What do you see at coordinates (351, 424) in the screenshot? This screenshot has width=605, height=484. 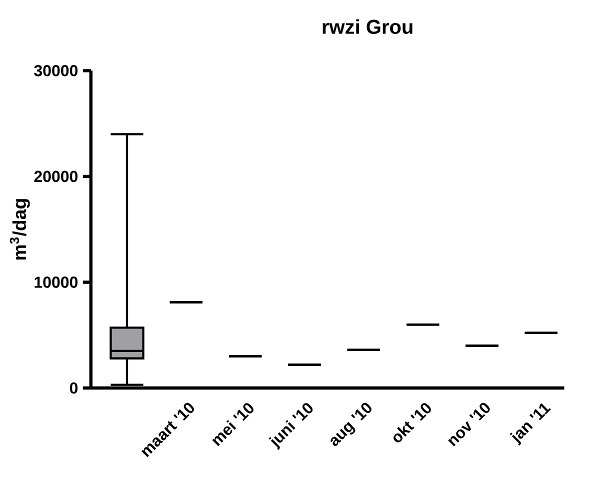 I see `x-tick-label: aug '10` at bounding box center [351, 424].